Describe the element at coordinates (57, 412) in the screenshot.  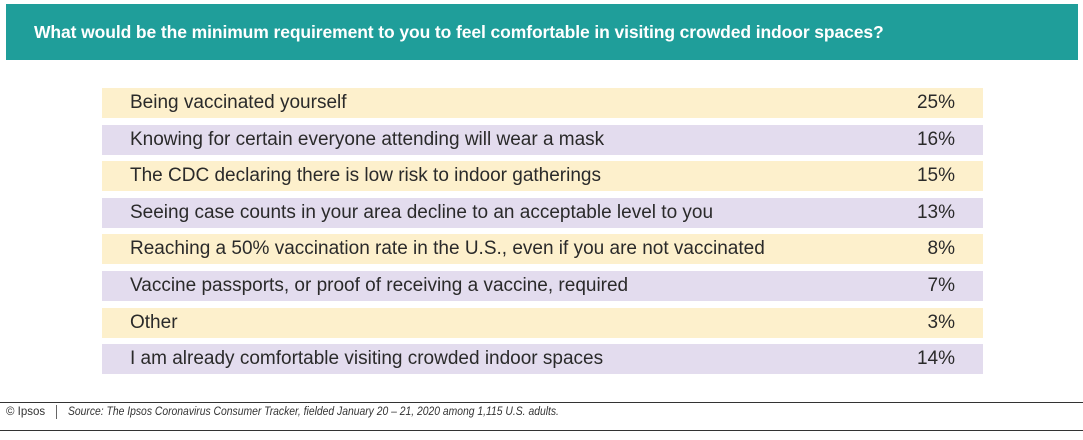
I see `footer-separator` at that location.